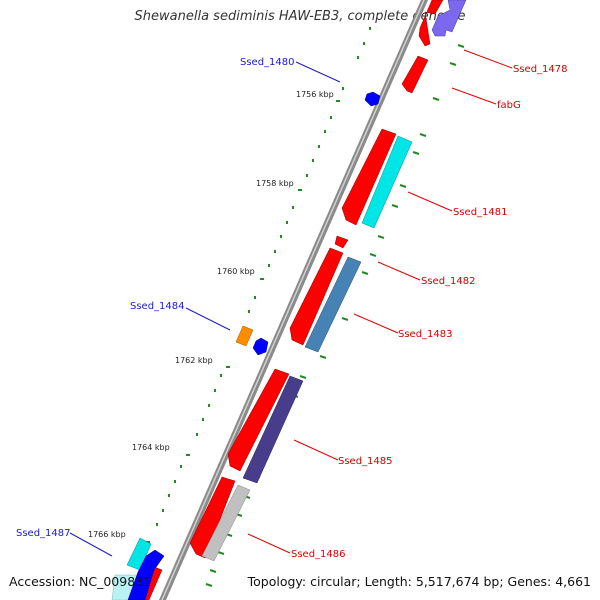 The width and height of the screenshot is (600, 600). Describe the element at coordinates (365, 461) in the screenshot. I see `label-ssed-1485: Ssed_1485` at that location.